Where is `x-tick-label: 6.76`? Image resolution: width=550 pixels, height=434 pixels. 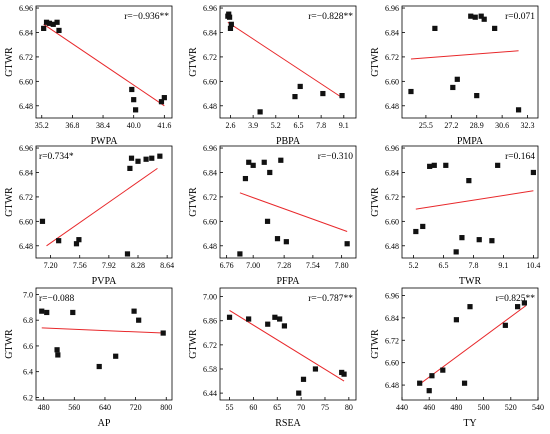 x-tick-label: 6.76 is located at coordinates (227, 265).